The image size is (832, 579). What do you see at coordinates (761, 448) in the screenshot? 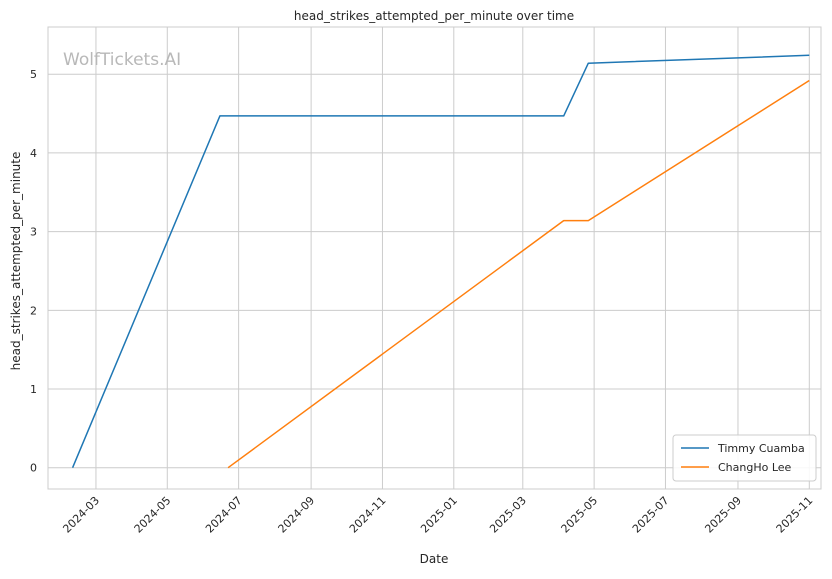
I see `legend-label-0: Timmy Cuamba` at bounding box center [761, 448].